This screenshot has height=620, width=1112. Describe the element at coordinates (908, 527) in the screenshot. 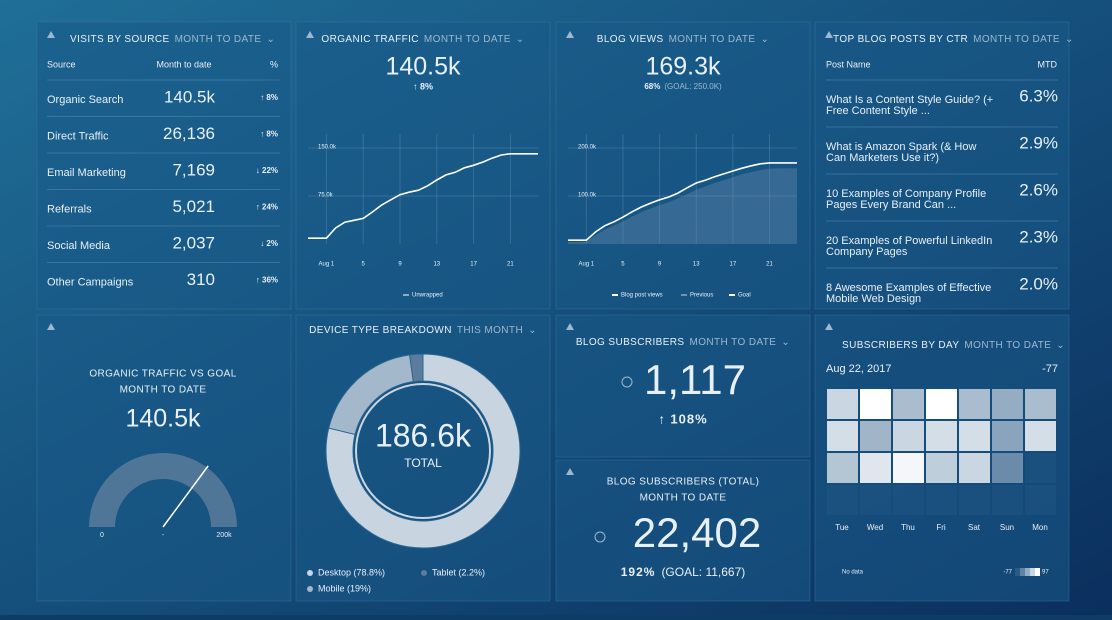

I see `weekday-label: Thu` at that location.